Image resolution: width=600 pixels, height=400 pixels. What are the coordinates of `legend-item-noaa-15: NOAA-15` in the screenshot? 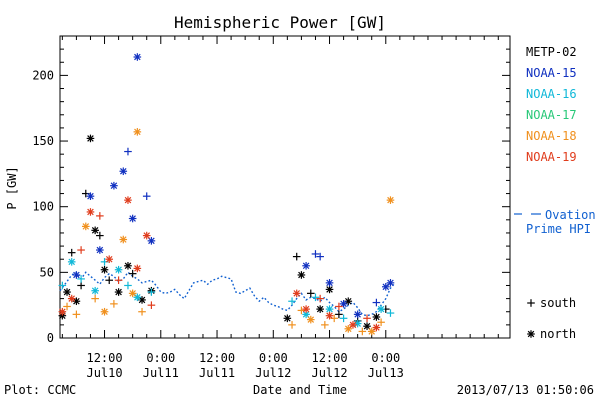 It's located at (551, 73).